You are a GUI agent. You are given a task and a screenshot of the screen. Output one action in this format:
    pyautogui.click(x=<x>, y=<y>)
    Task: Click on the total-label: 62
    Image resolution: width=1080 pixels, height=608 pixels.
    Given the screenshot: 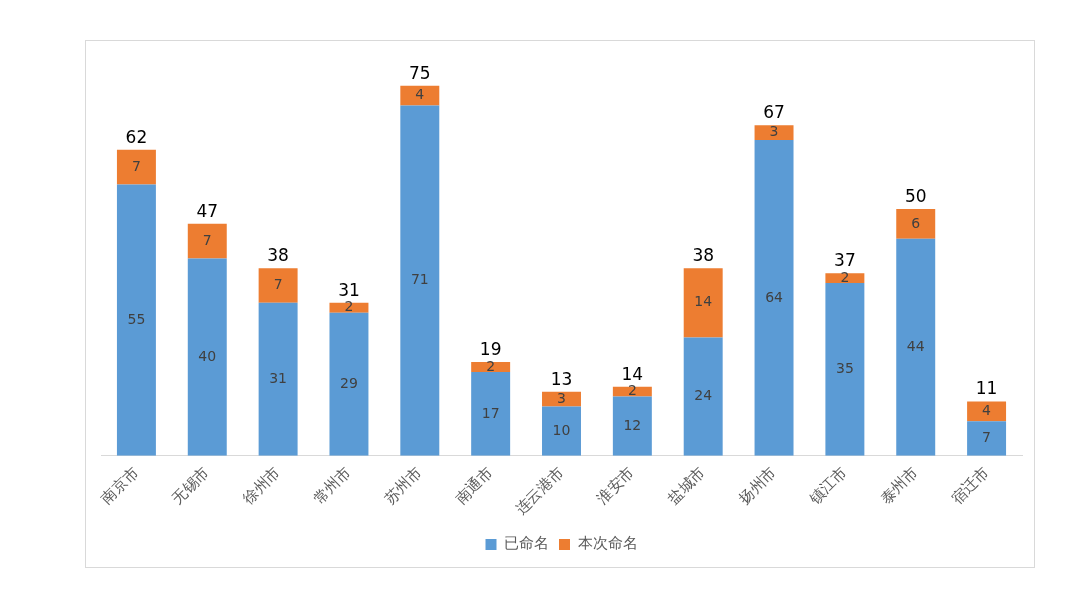 What is the action you would take?
    pyautogui.click(x=136, y=136)
    